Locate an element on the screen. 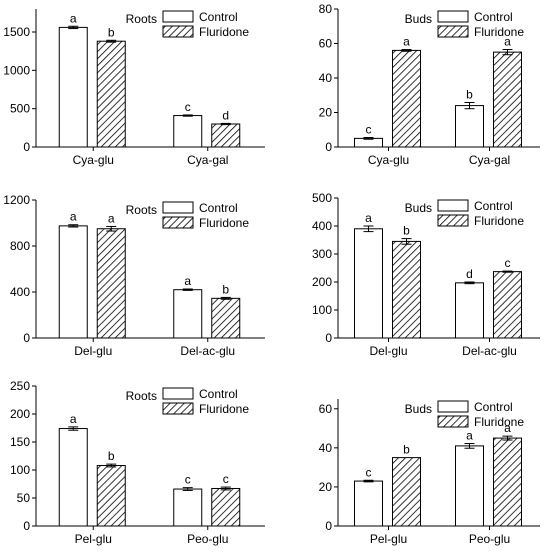  y-tick-label: 50 is located at coordinates (24, 498).